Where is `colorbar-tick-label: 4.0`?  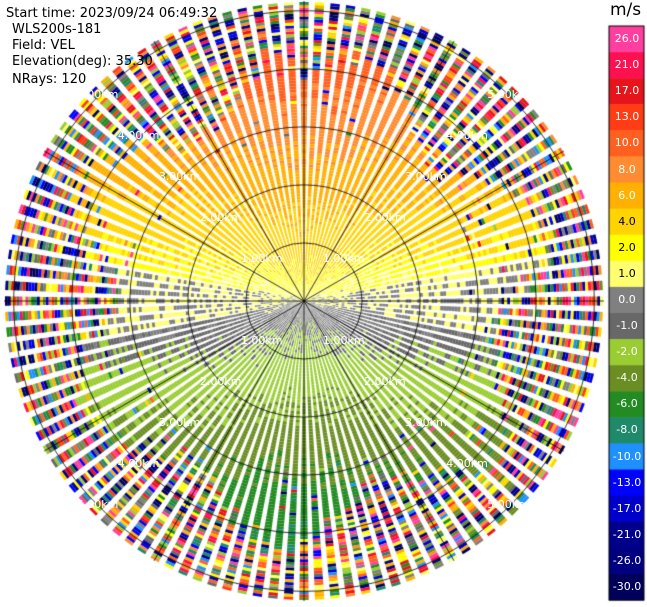 colorbar-tick-label: 4.0 is located at coordinates (627, 221).